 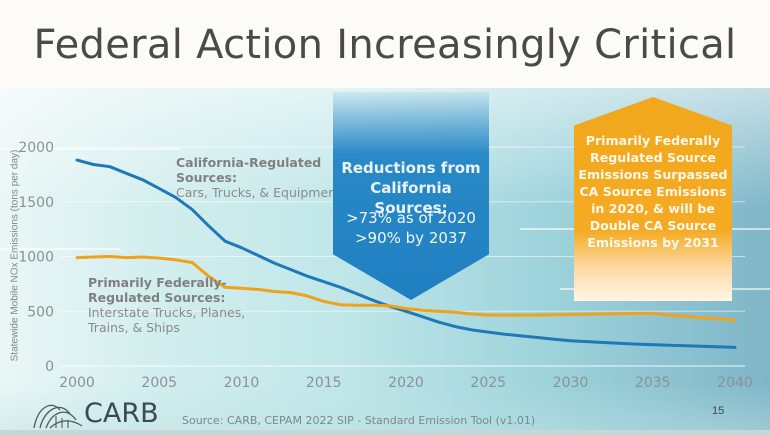 I want to click on callout-heading: Reductions from California Sources:, so click(x=411, y=188).